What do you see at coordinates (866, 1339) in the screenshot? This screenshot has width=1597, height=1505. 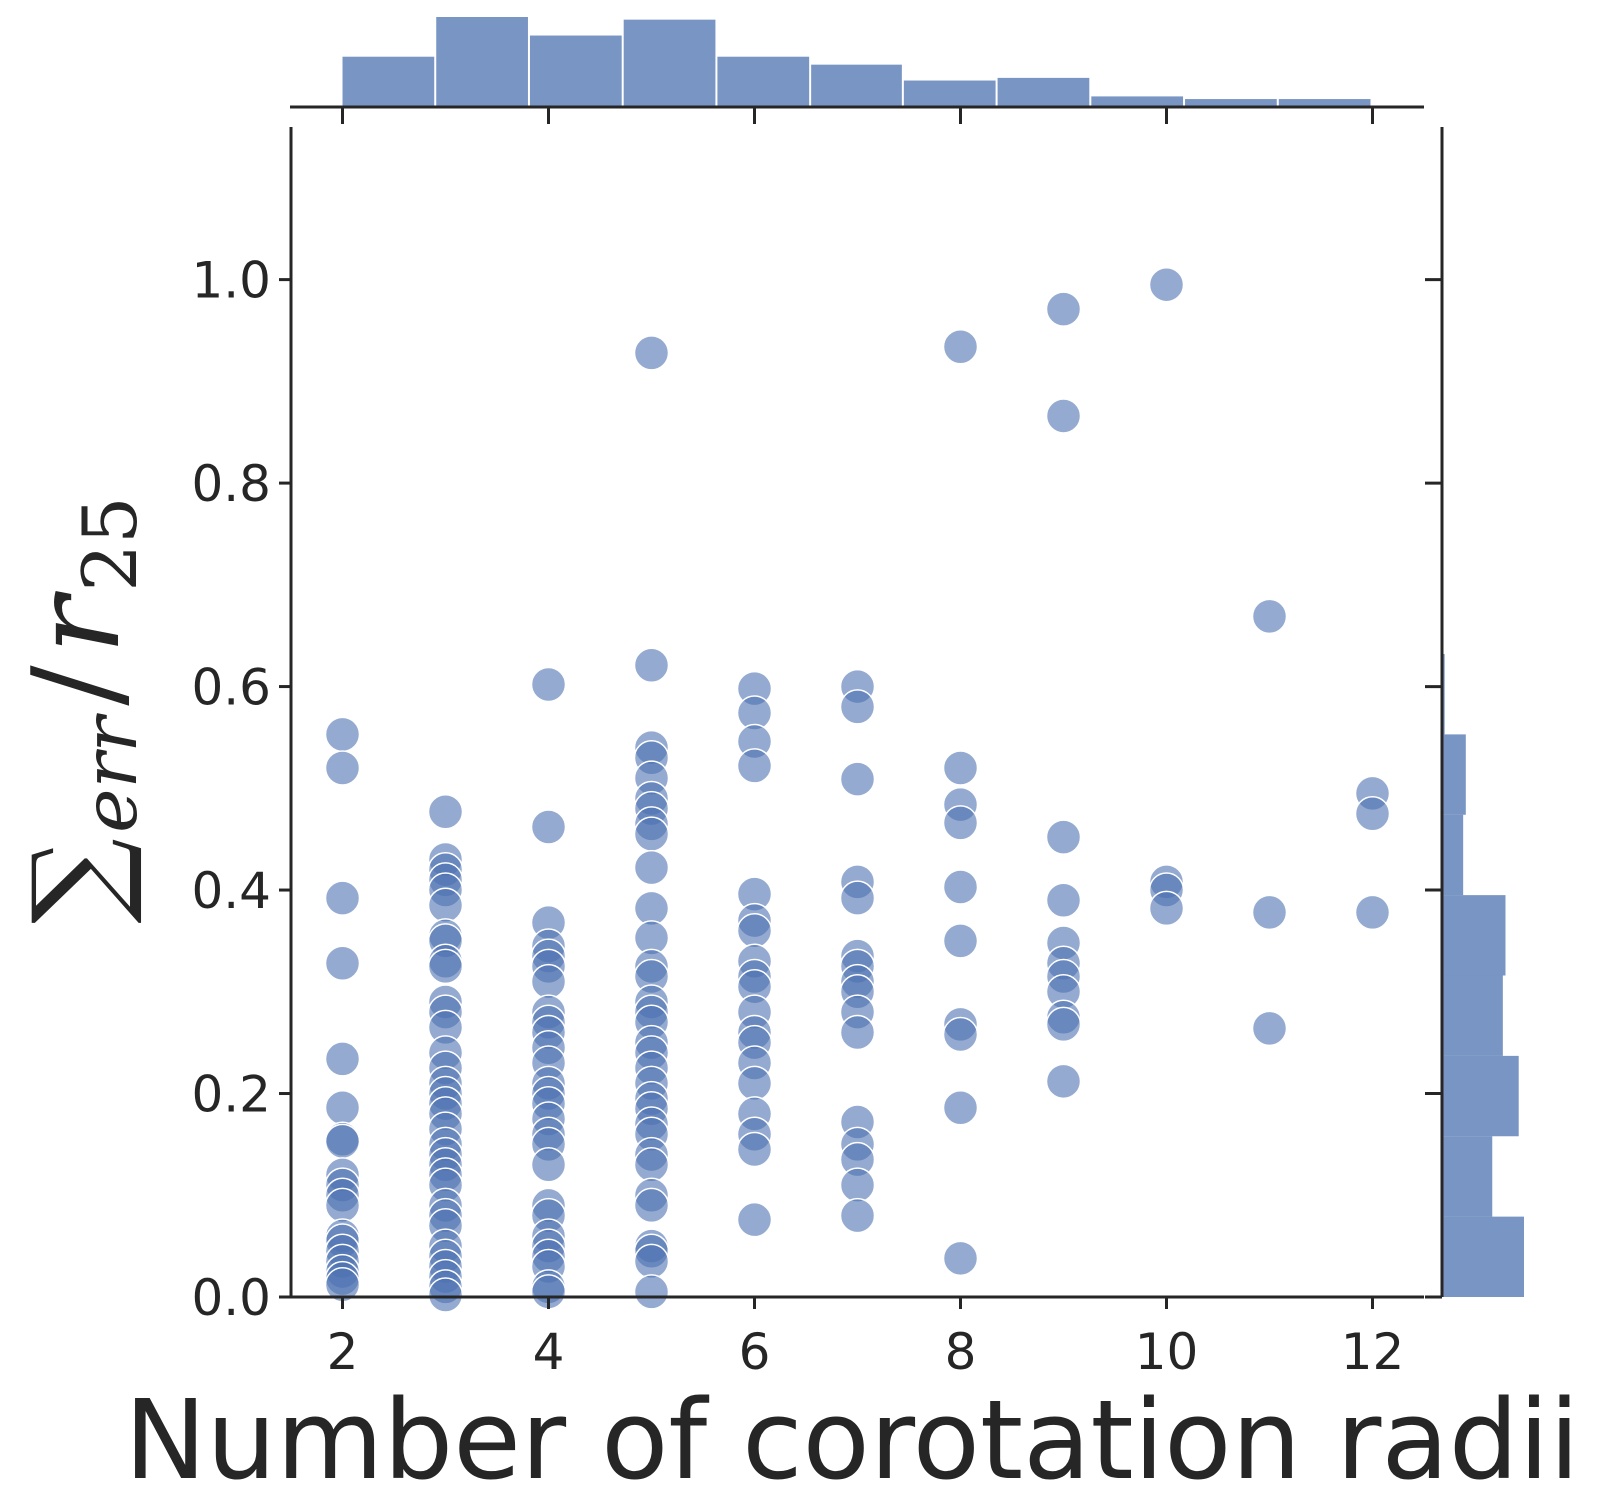 I see `x-ticks: 2 4 6 8 10 12` at bounding box center [866, 1339].